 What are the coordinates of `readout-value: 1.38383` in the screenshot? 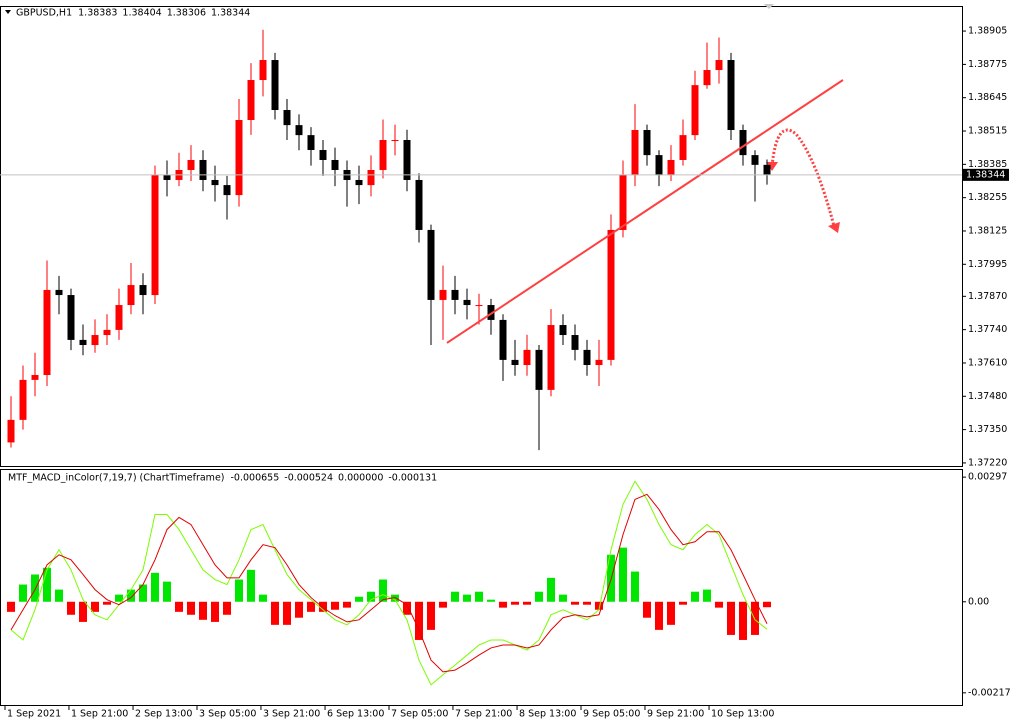 It's located at (97, 13).